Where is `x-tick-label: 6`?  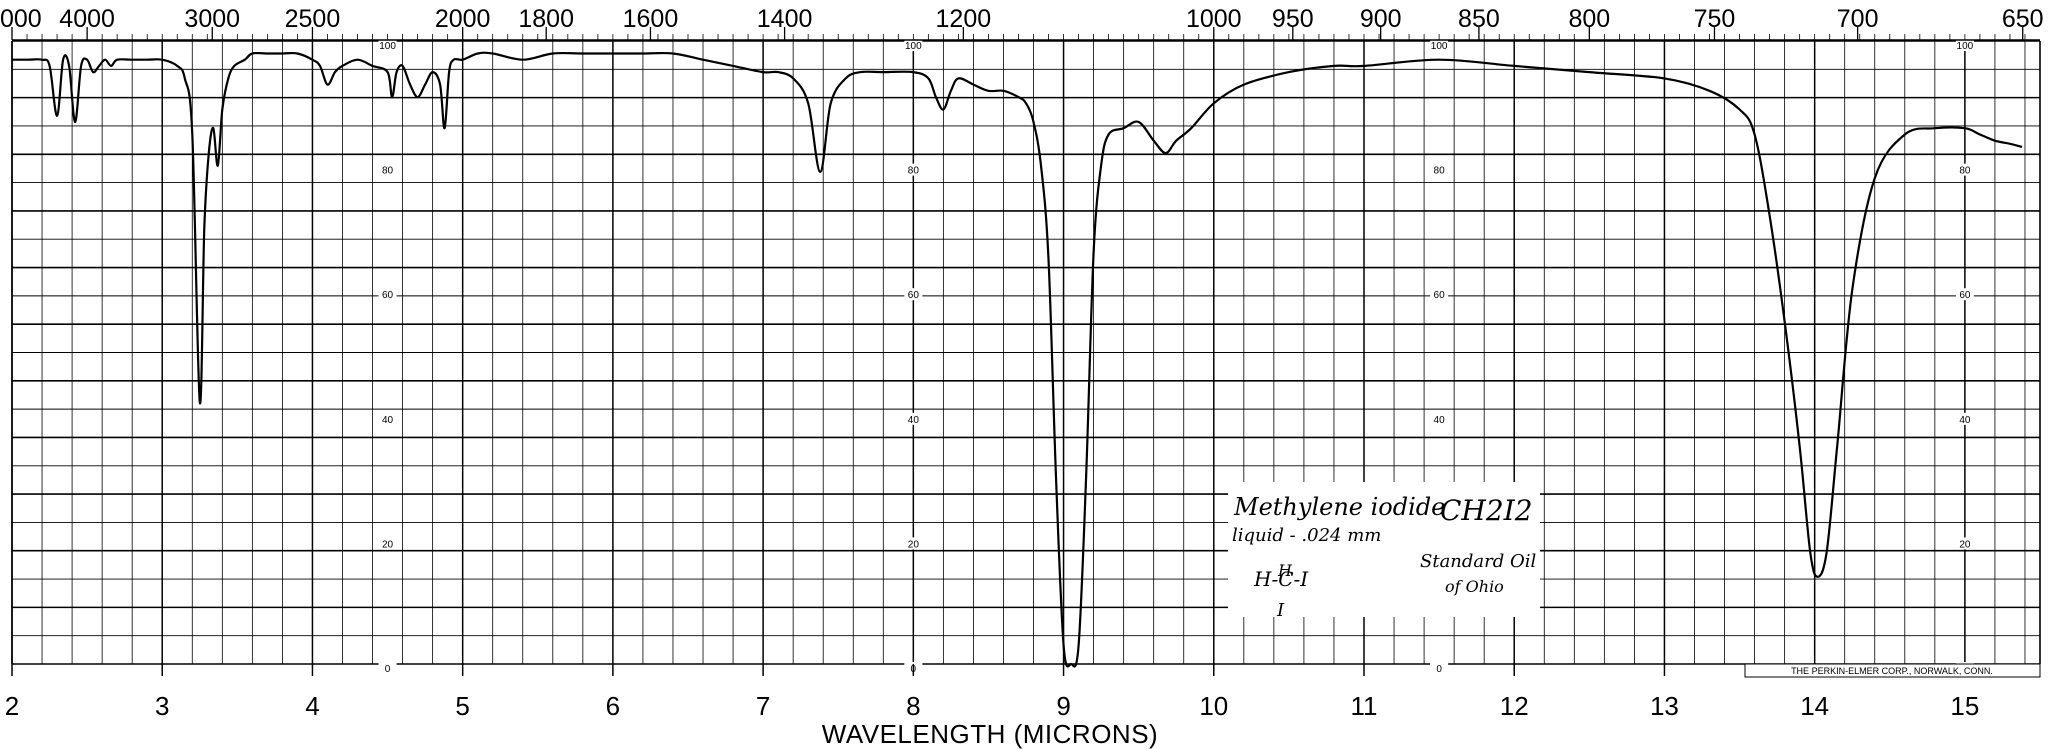
x-tick-label: 6 is located at coordinates (613, 706).